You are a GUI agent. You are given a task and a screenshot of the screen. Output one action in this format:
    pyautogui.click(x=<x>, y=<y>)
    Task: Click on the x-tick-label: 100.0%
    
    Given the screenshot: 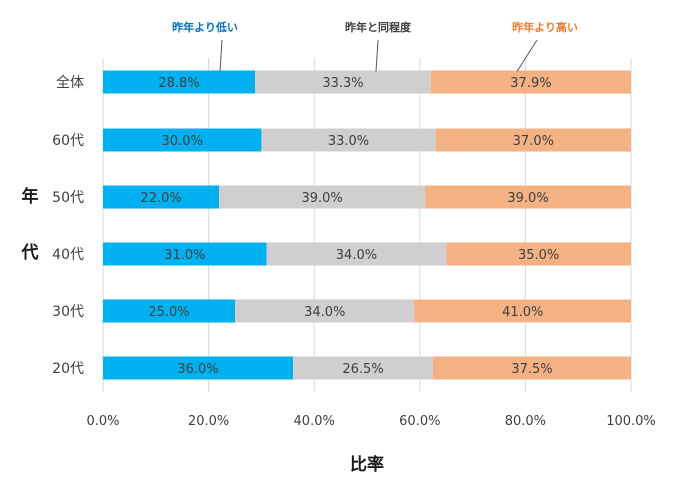 What is the action you would take?
    pyautogui.click(x=631, y=421)
    